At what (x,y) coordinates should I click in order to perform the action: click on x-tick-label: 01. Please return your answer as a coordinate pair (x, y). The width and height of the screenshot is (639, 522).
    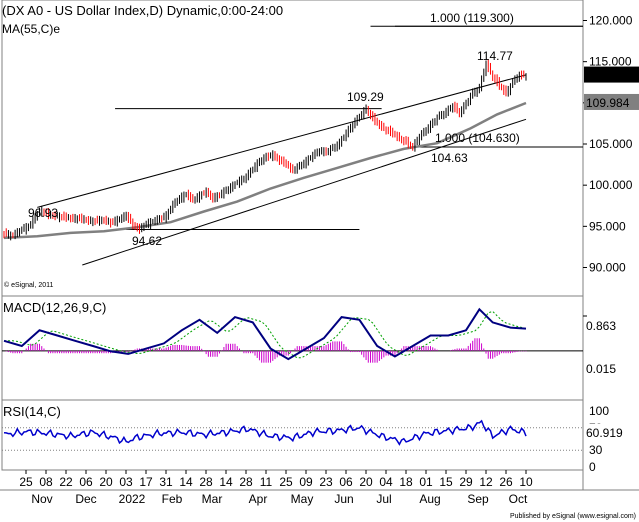
    Looking at the image, I should click on (426, 482).